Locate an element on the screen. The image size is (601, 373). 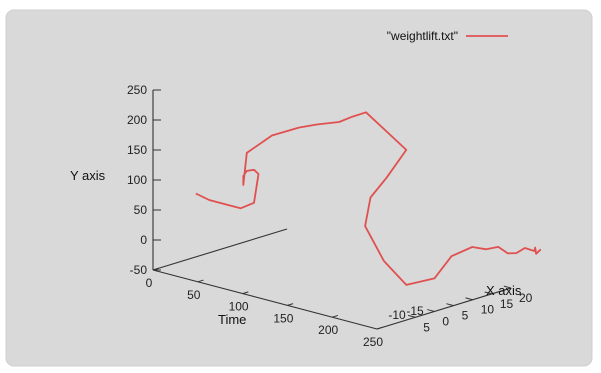
y-tick-label: -50 is located at coordinates (139, 270).